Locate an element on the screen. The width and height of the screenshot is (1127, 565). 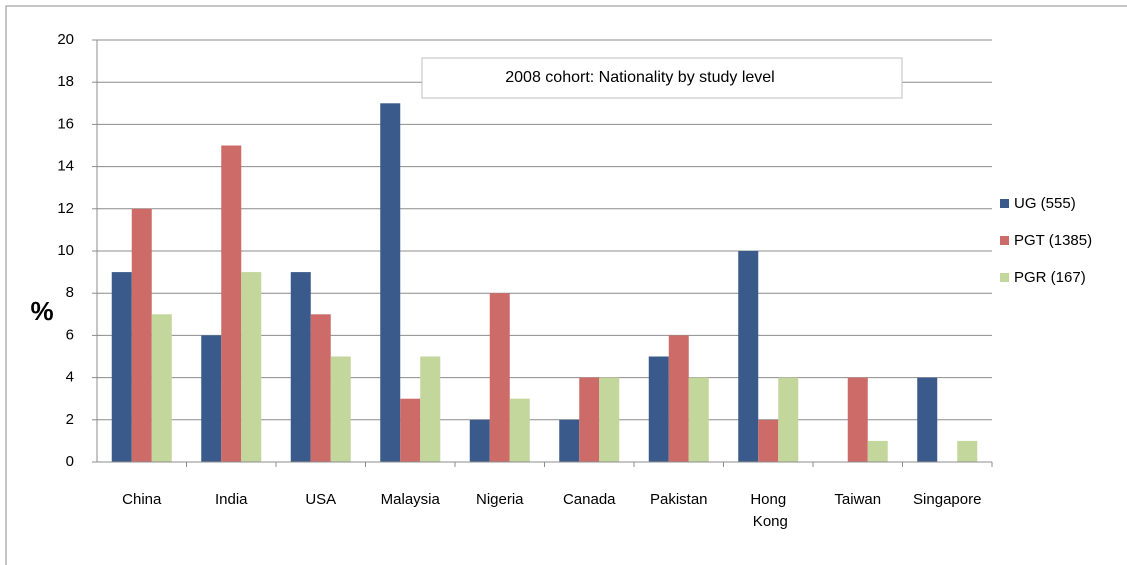
x-tick-label: USA is located at coordinates (320, 499).